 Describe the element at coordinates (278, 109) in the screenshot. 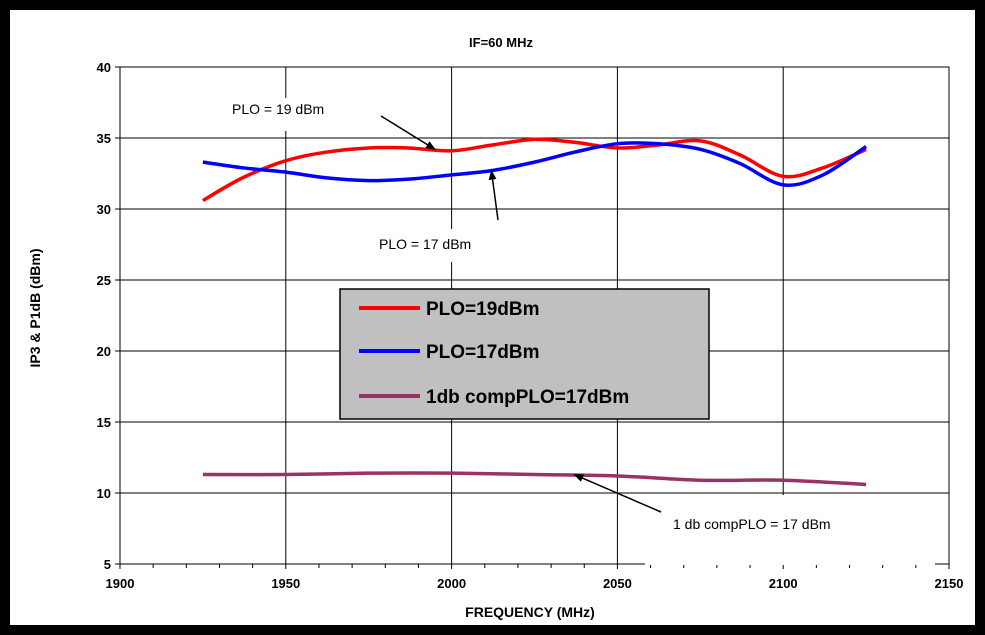

I see `annotation-plo19: PLO = 19 dBm` at that location.